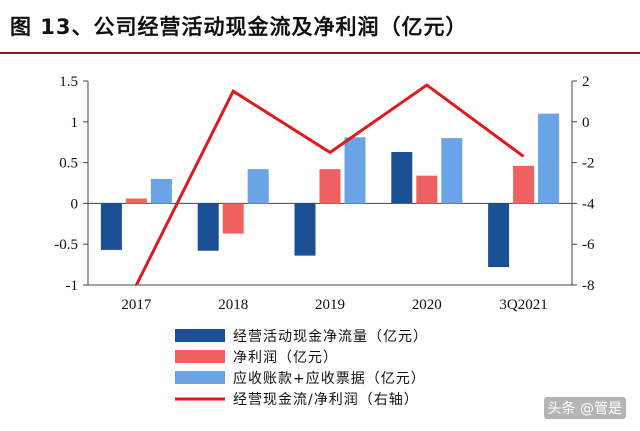  I want to click on x-tick: 2018, so click(233, 305).